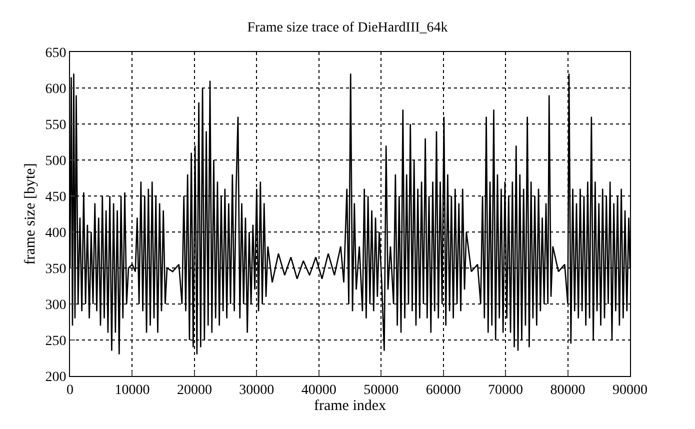 The height and width of the screenshot is (429, 695). I want to click on x-tick-label: 90000, so click(630, 390).